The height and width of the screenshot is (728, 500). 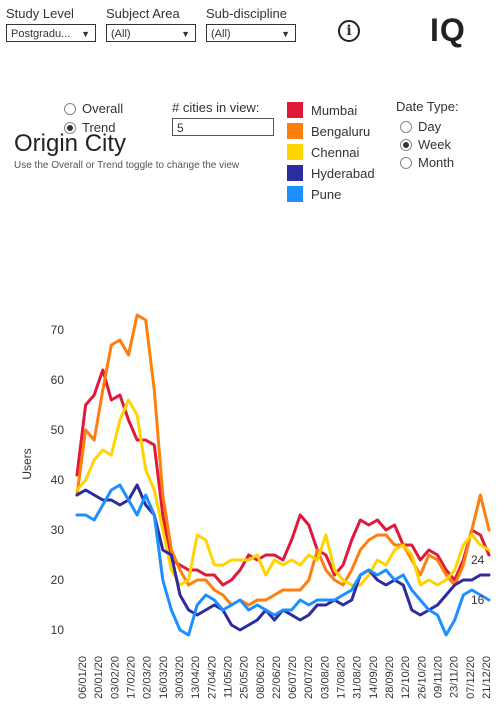 I want to click on y-tick-label: 60, so click(x=58, y=380).